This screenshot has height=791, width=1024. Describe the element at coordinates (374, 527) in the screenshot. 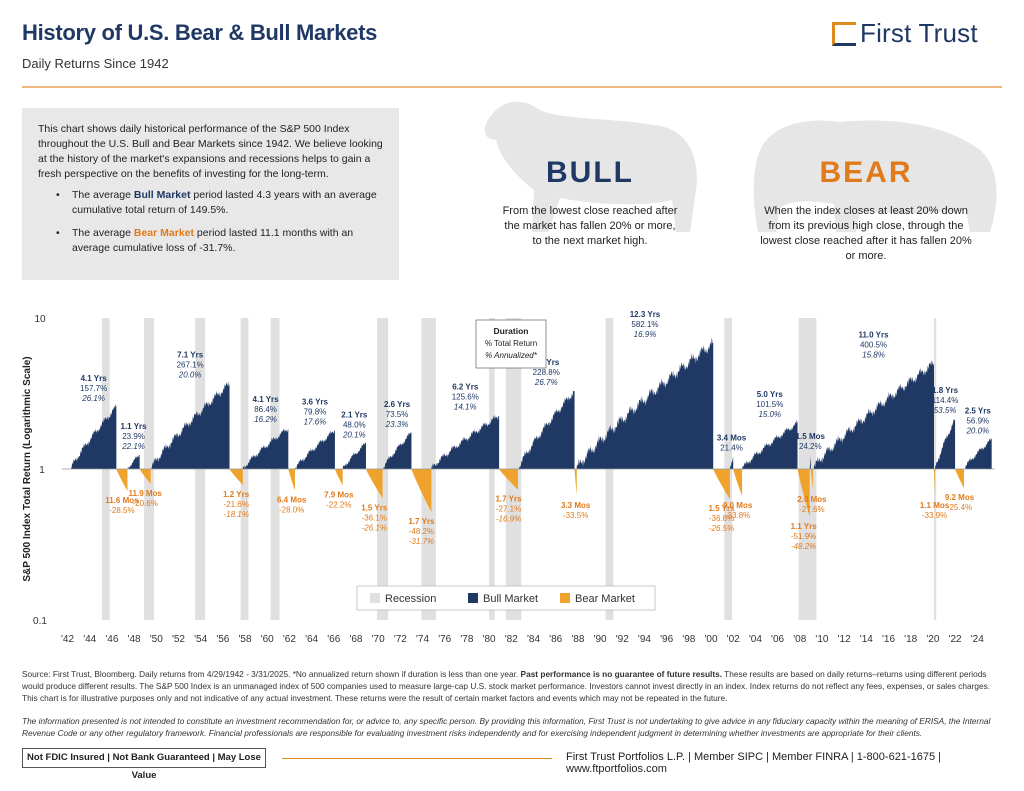

I see `bear-period-label: -26.1%` at that location.